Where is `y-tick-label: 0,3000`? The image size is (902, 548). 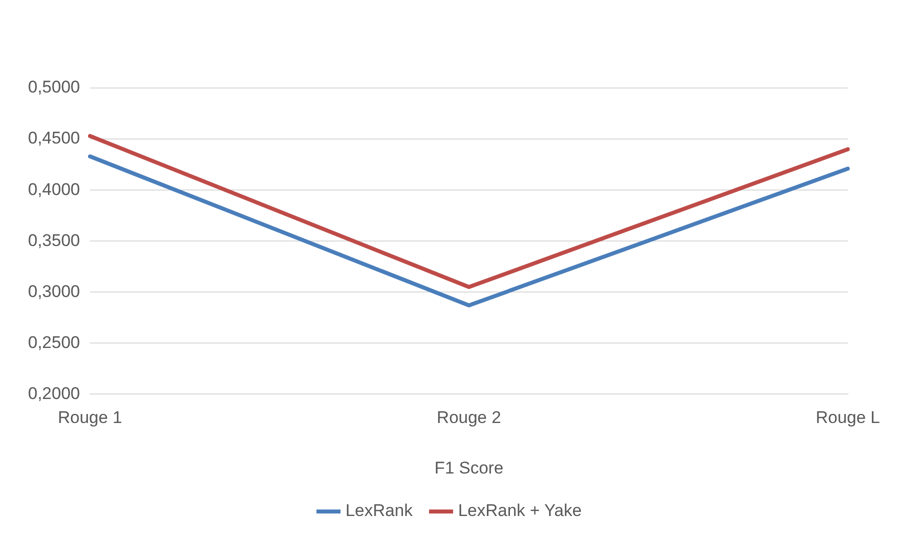 y-tick-label: 0,3000 is located at coordinates (54, 291).